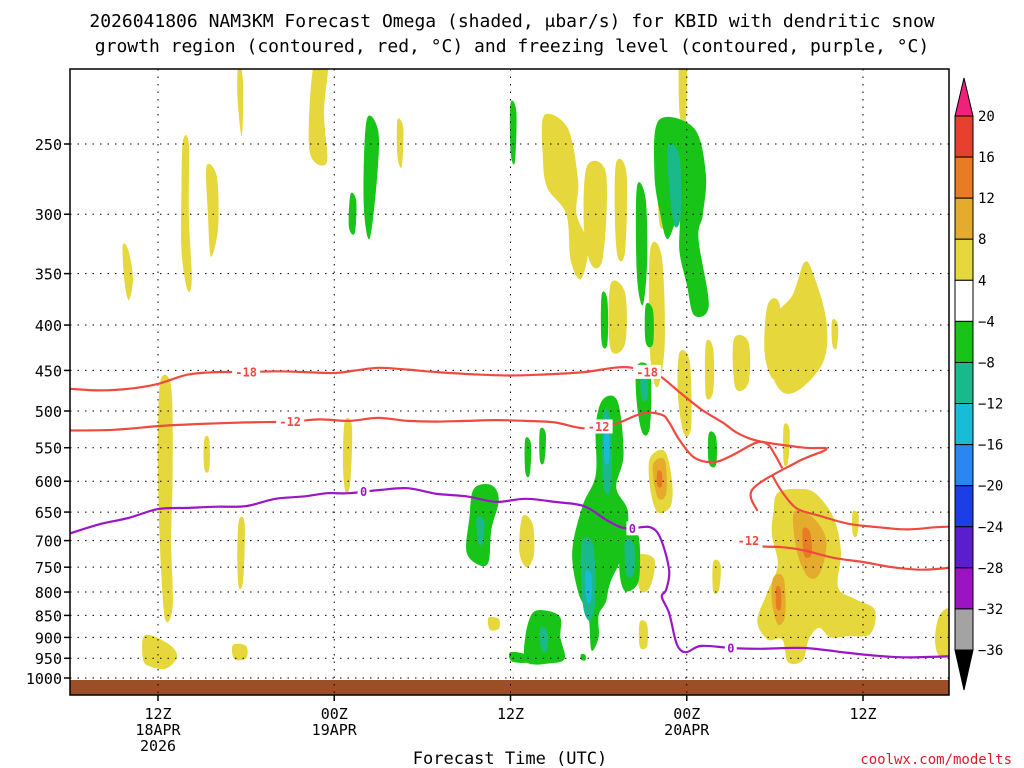 This screenshot has height=768, width=1024. What do you see at coordinates (982, 240) in the screenshot?
I see `colorbar-tick-label: 8` at bounding box center [982, 240].